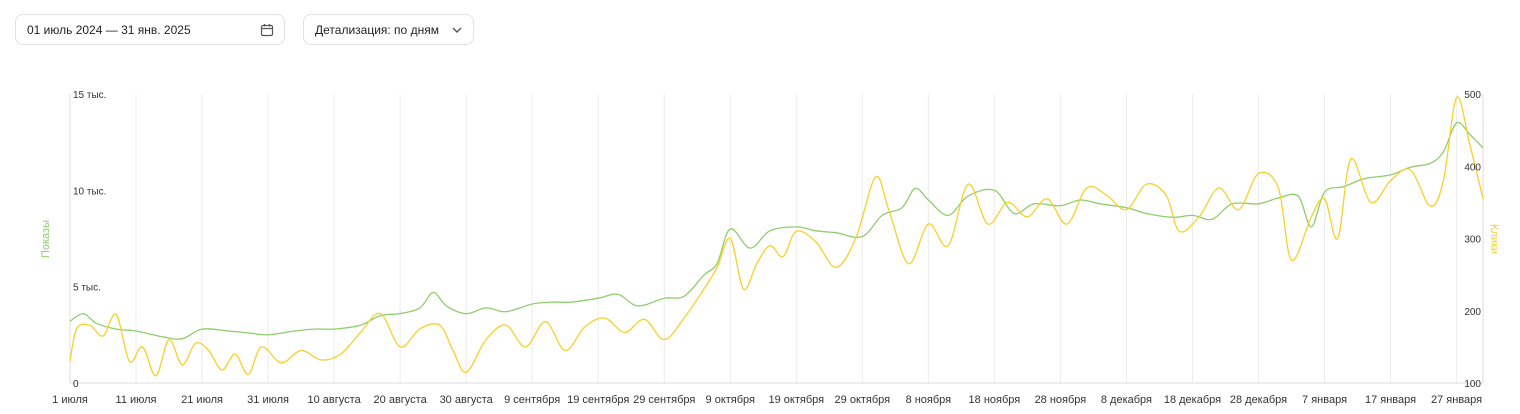 The height and width of the screenshot is (414, 1520). Describe the element at coordinates (995, 400) in the screenshot. I see `x-tick-label: 18 ноября` at that location.